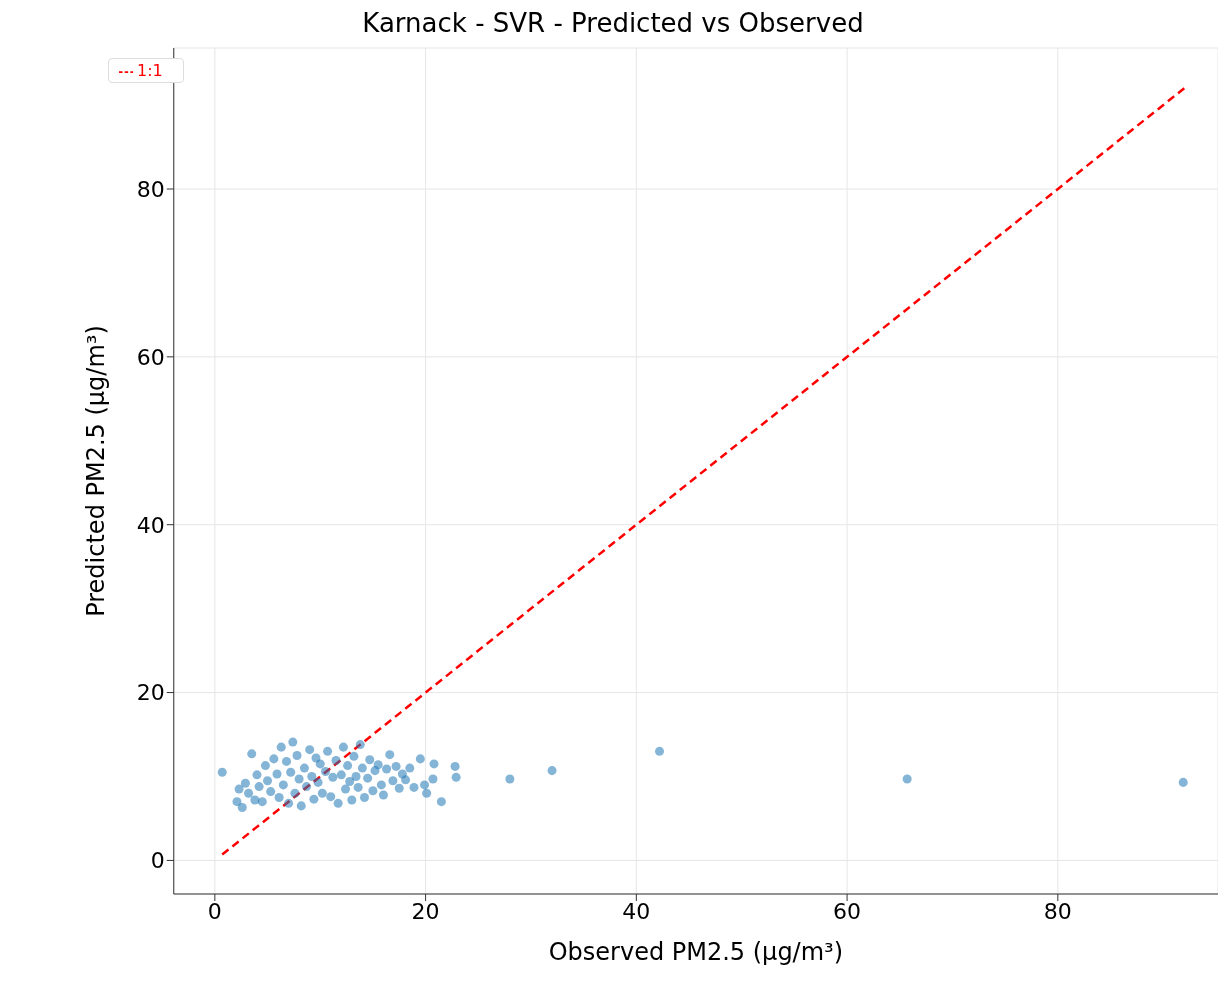  I want to click on x-tick-label: 0, so click(214, 911).